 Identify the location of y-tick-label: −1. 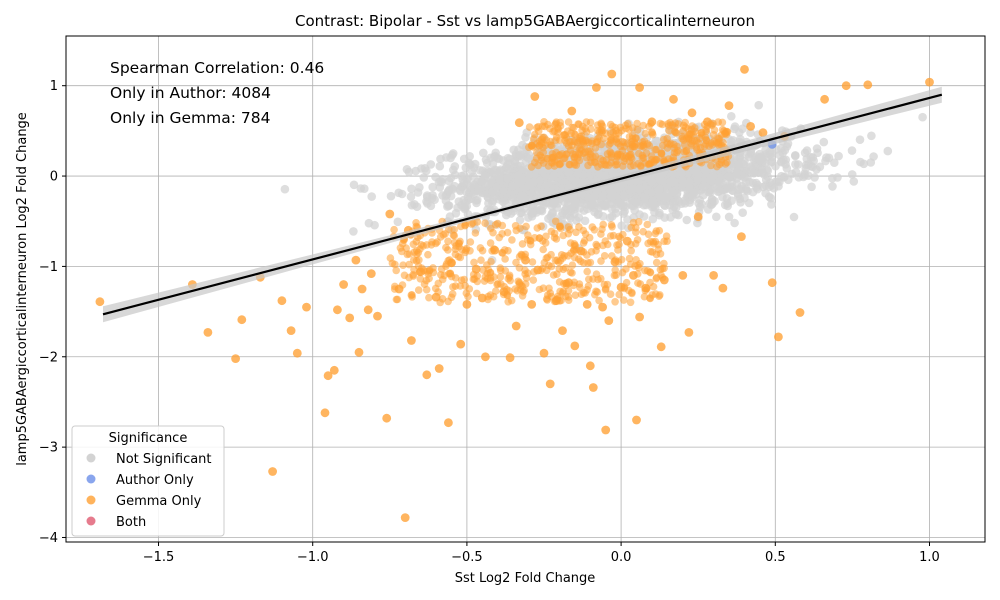
(48, 267).